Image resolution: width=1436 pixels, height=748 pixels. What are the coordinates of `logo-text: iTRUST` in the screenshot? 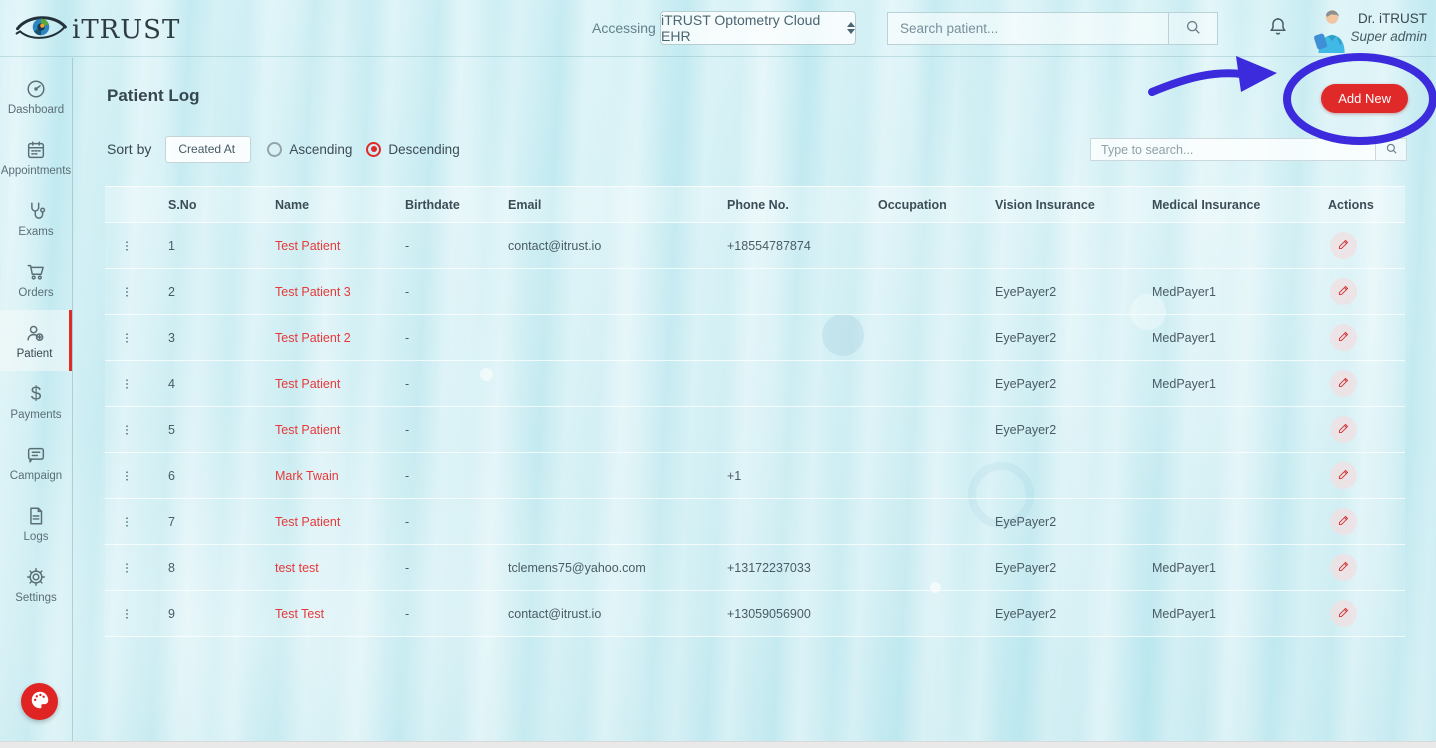 It's located at (126, 29).